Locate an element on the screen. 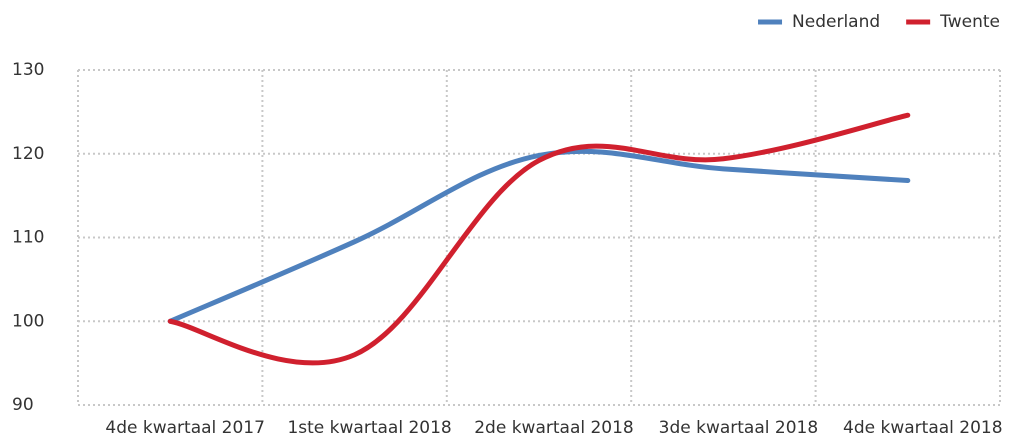  y-tick-label: 130 is located at coordinates (28, 70).